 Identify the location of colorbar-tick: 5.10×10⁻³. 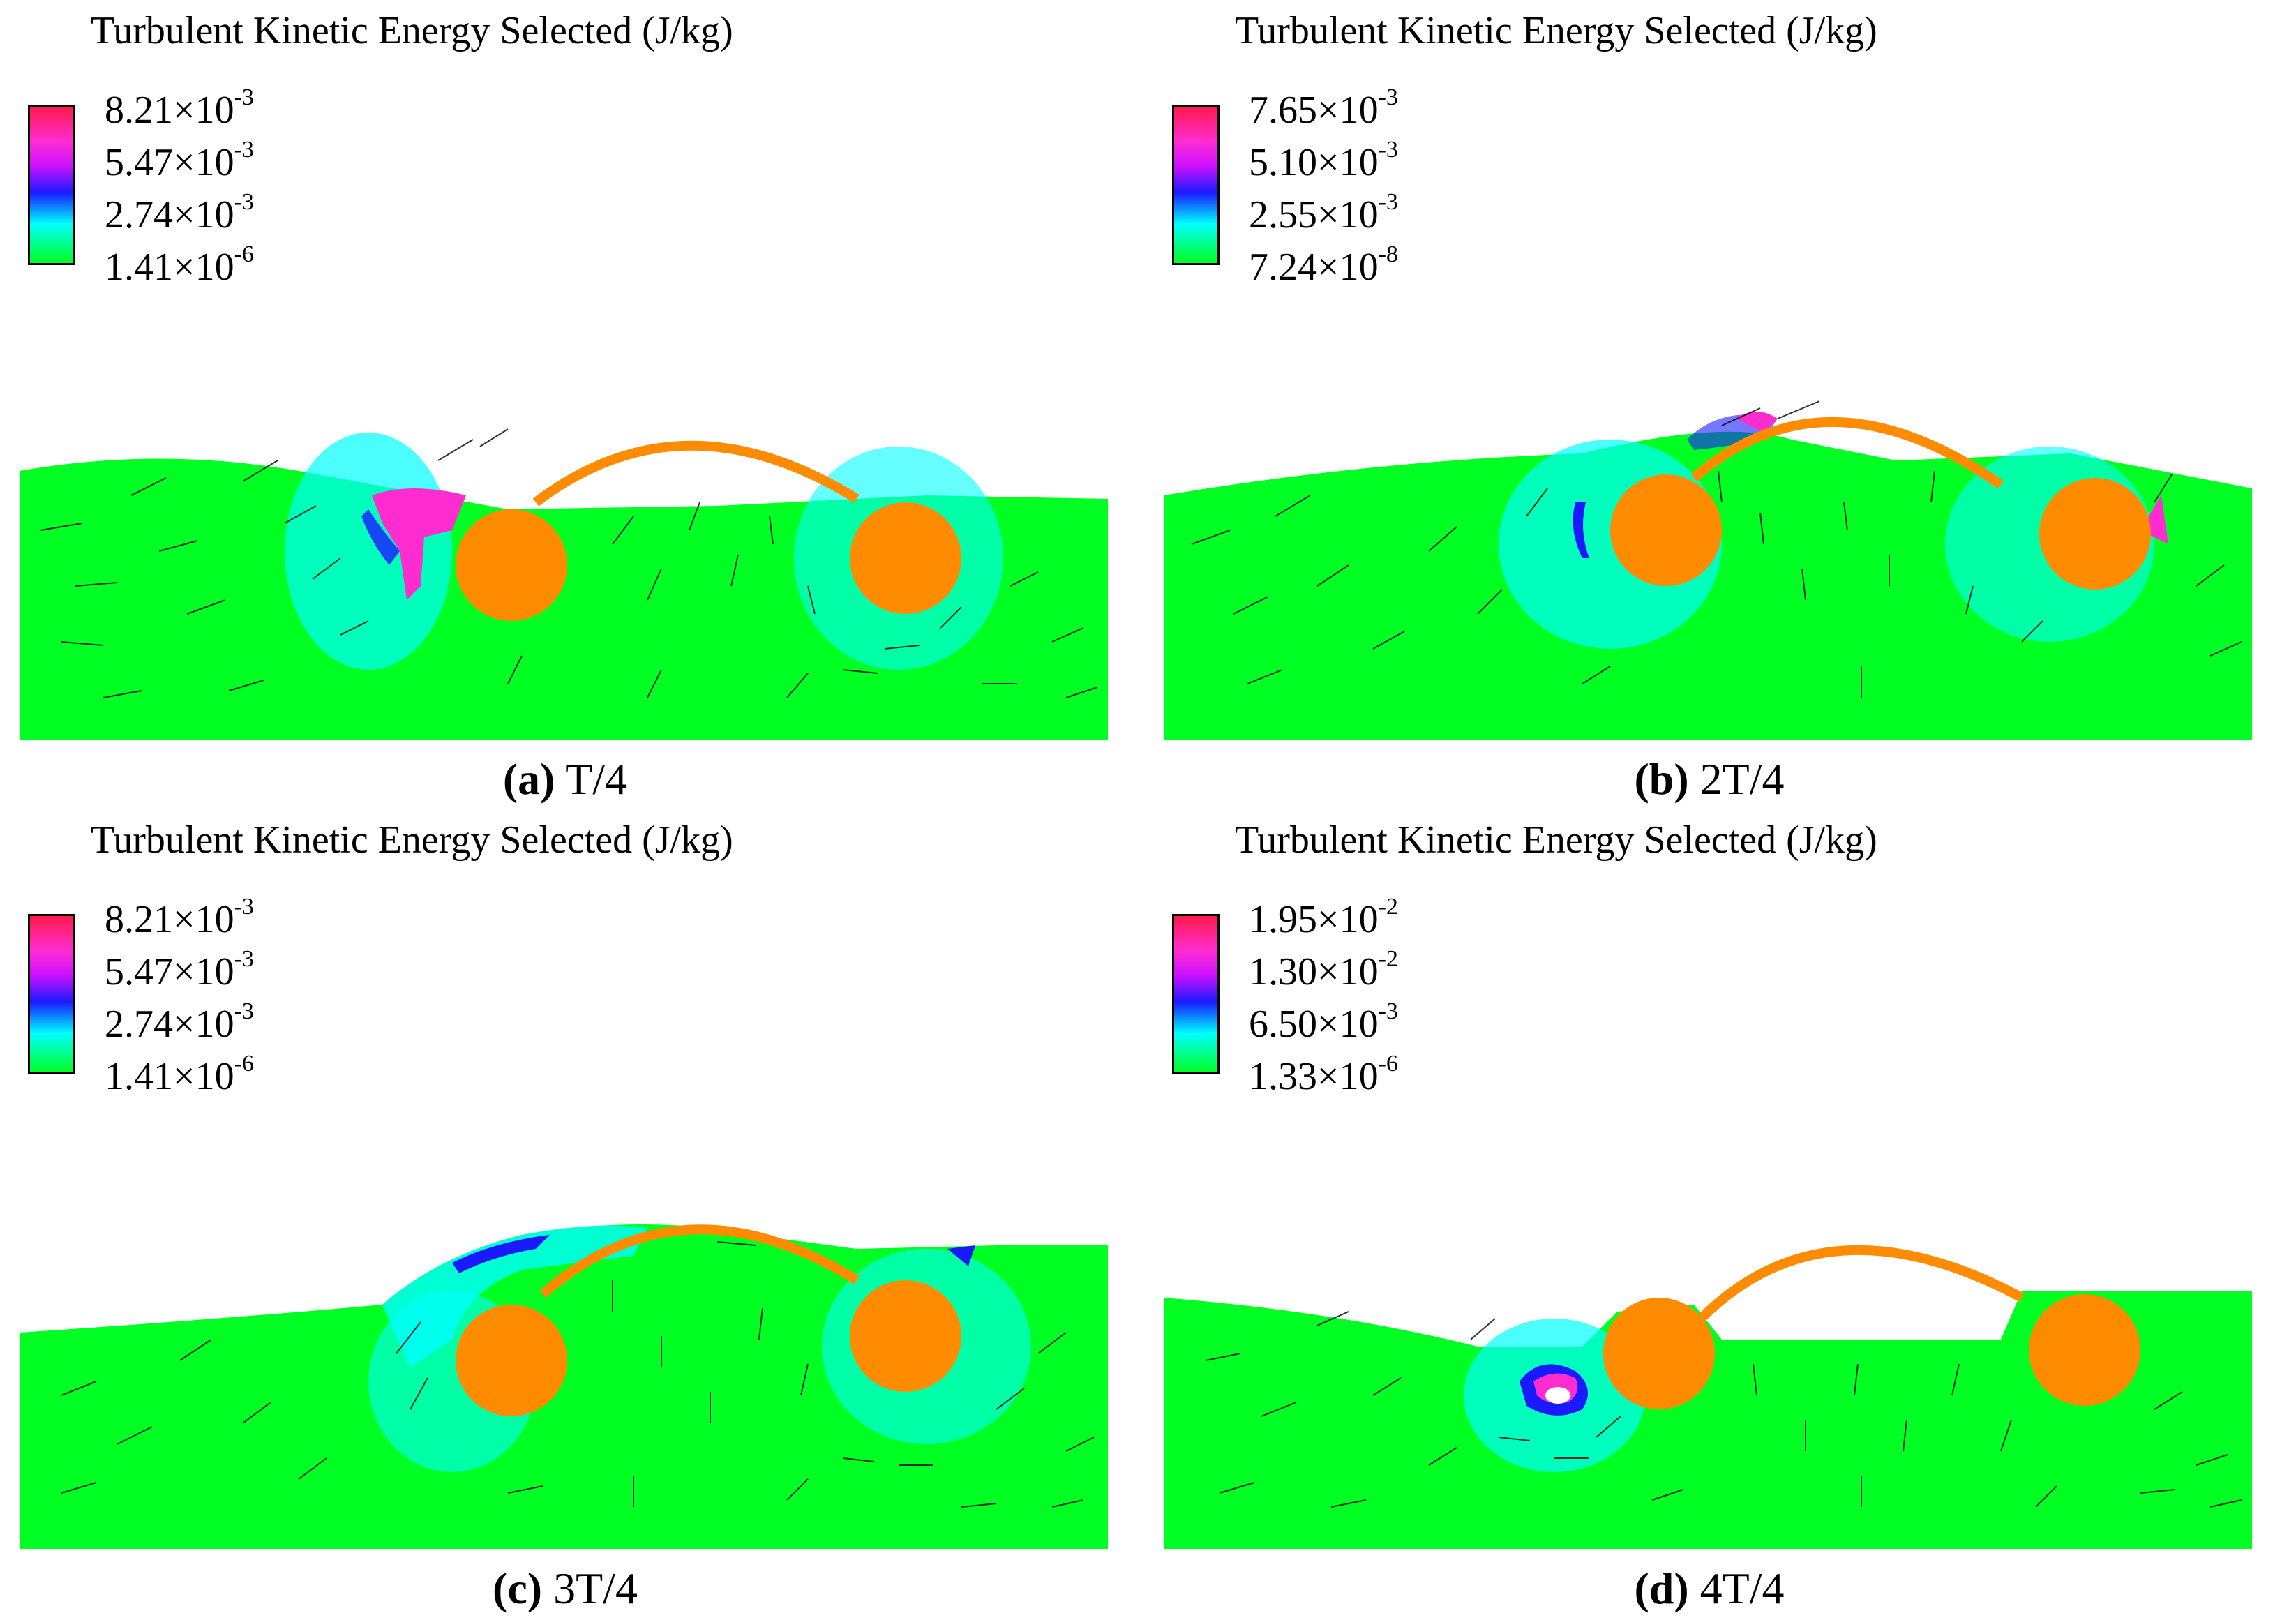
(1323, 160).